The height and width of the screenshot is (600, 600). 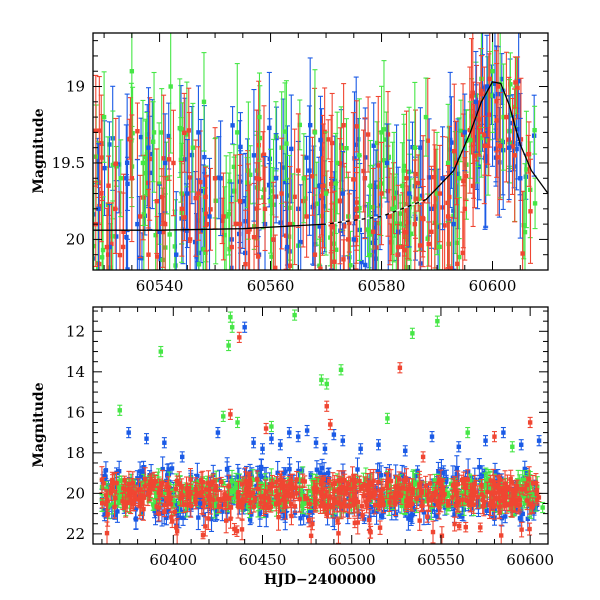 I want to click on top-y-axis-label: Magnitude, so click(x=39, y=150).